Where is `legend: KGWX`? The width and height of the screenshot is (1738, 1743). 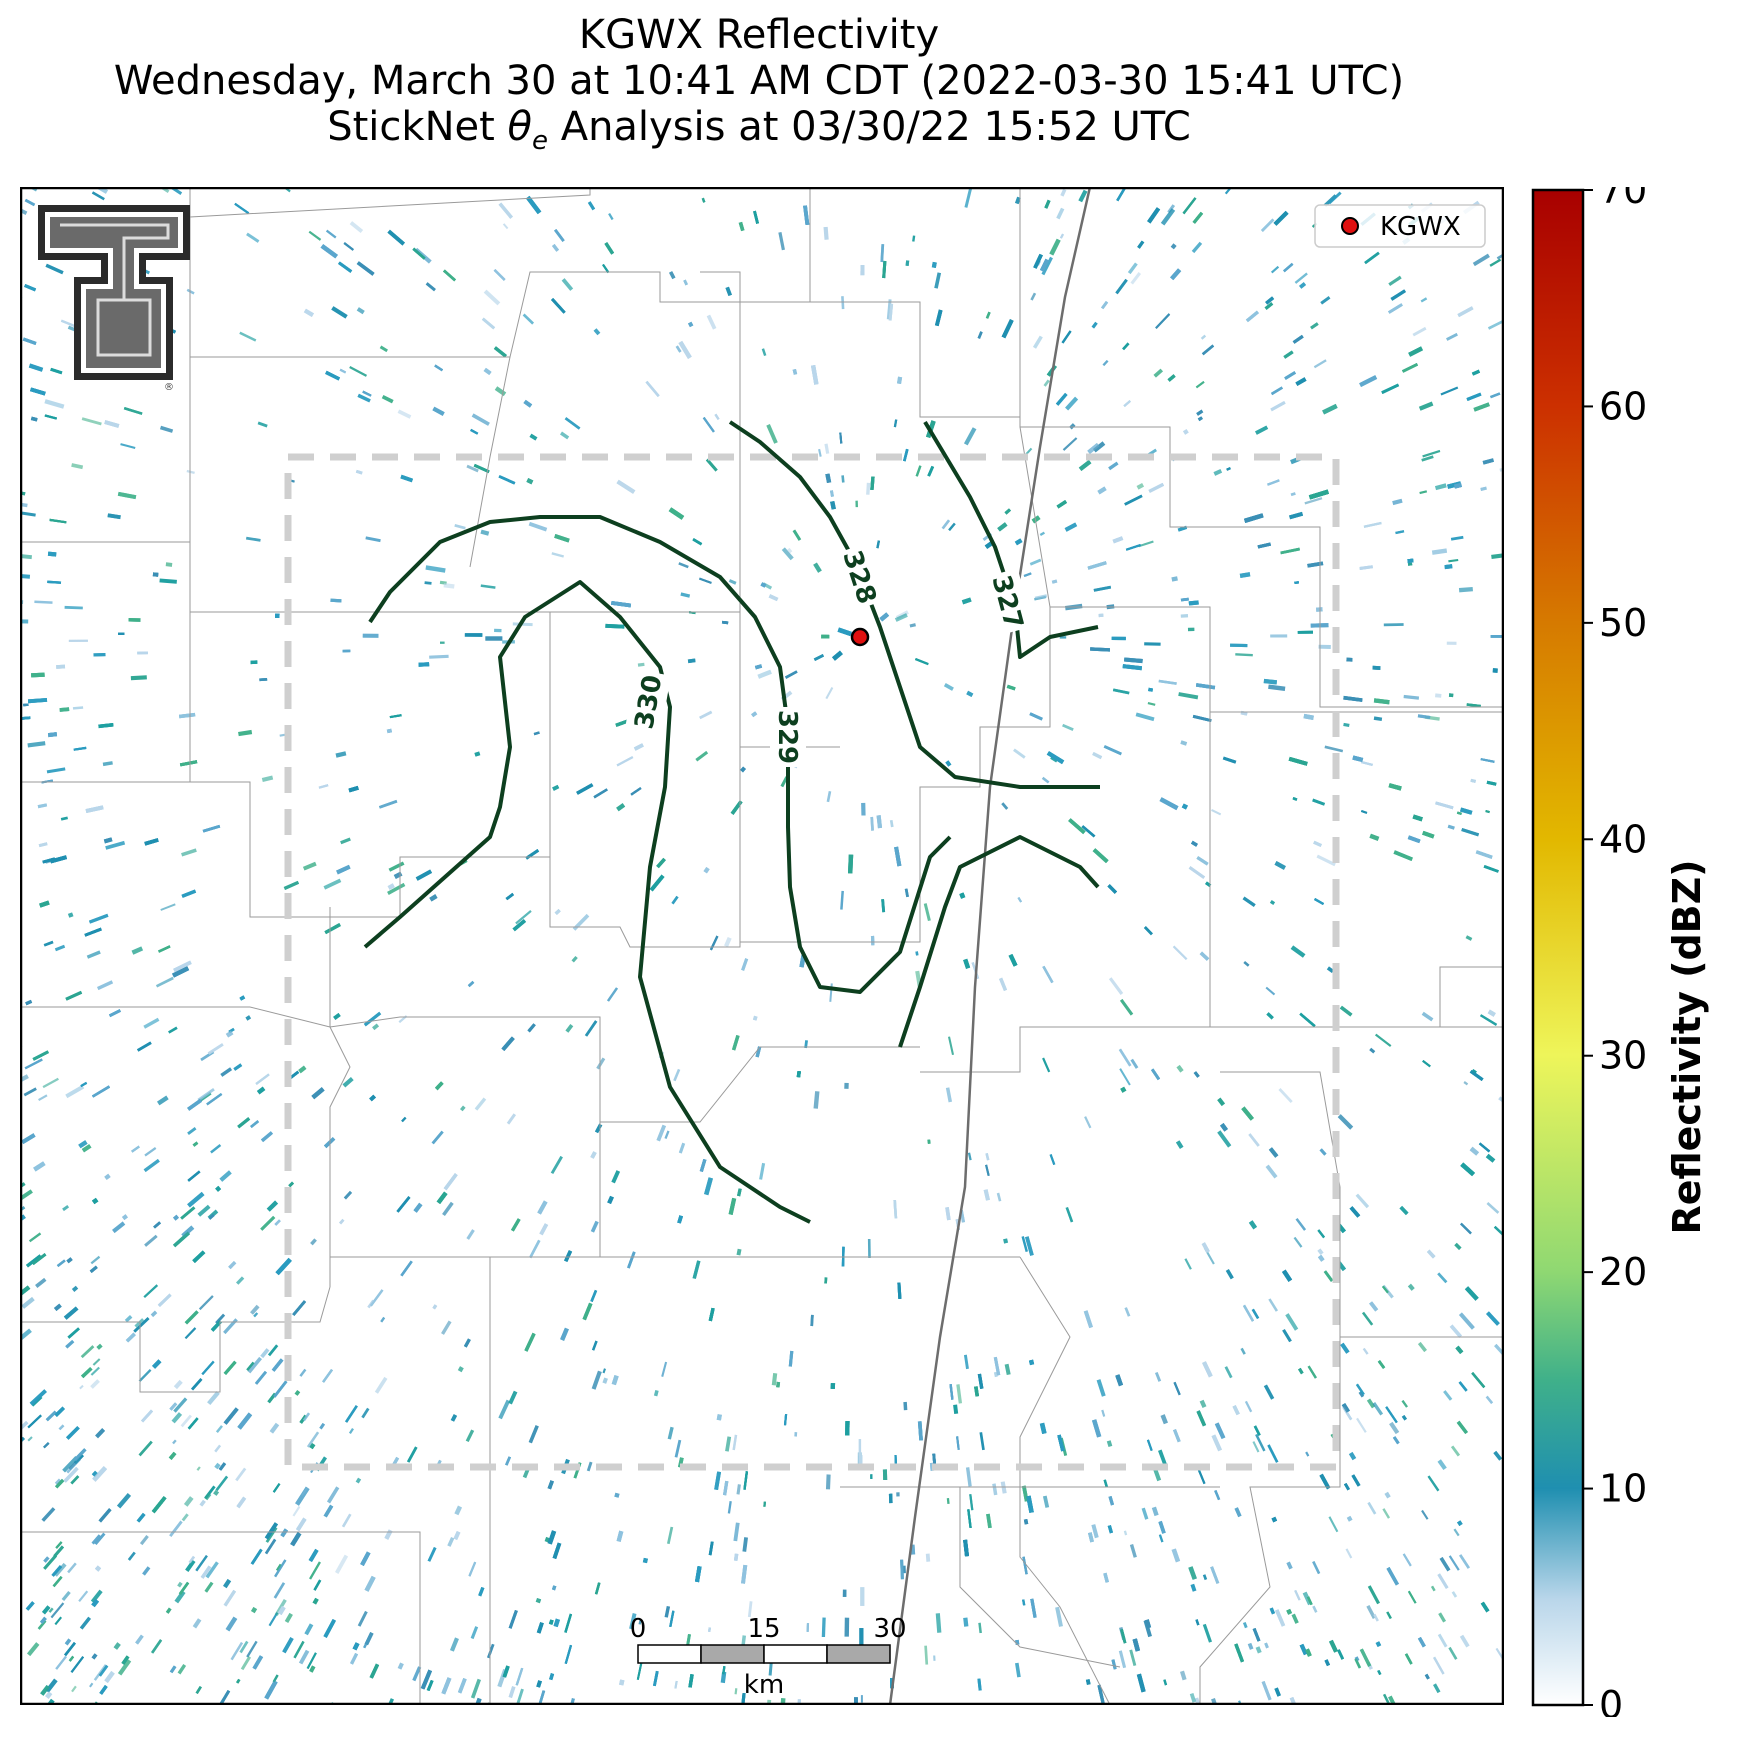 legend: KGWX is located at coordinates (1400, 226).